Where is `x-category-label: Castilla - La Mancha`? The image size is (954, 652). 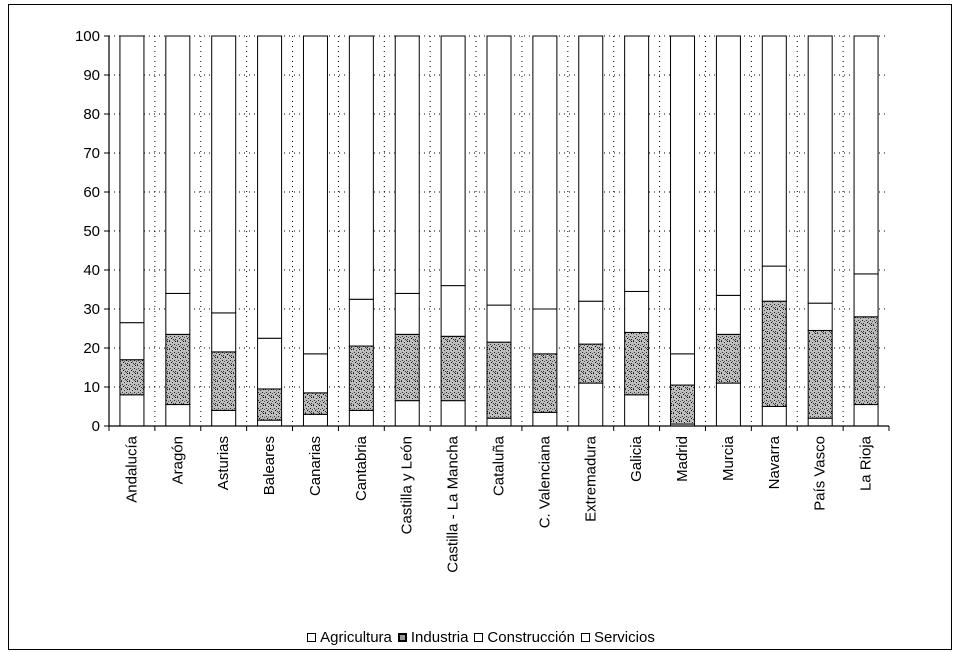
x-category-label: Castilla - La Mancha is located at coordinates (453, 503).